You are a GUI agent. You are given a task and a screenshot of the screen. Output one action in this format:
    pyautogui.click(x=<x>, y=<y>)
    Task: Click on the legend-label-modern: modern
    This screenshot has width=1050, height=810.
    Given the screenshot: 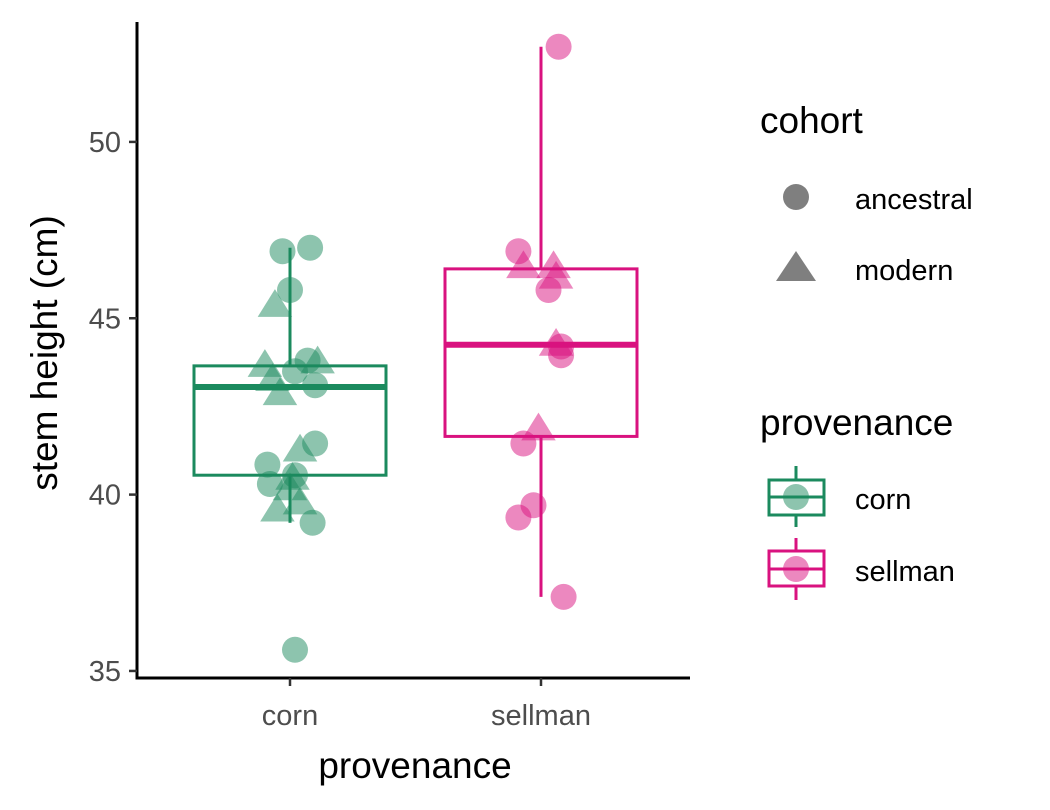 What is the action you would take?
    pyautogui.click(x=904, y=271)
    